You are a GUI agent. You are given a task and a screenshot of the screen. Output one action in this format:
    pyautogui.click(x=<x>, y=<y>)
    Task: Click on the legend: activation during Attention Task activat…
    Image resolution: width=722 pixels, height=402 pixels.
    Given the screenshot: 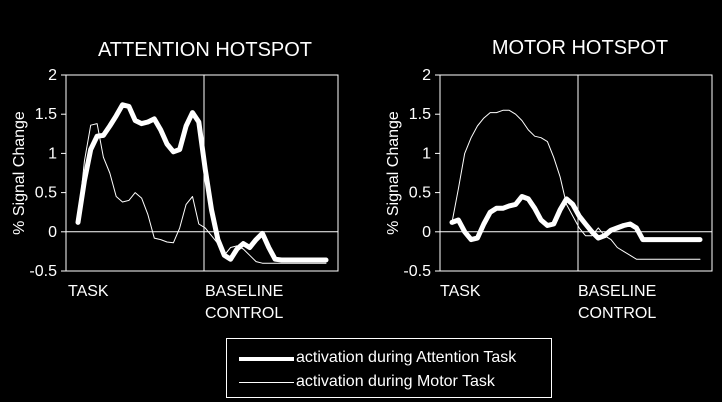 What is the action you would take?
    pyautogui.click(x=389, y=368)
    